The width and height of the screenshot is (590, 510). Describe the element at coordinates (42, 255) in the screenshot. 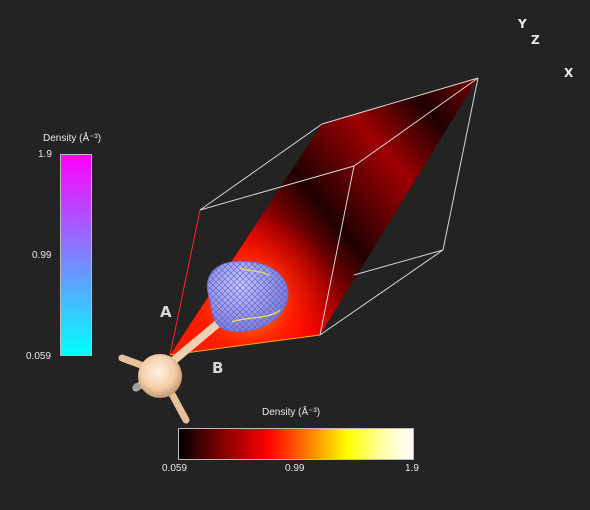

I see `colorbar-vertical-mid: 0.99` at that location.